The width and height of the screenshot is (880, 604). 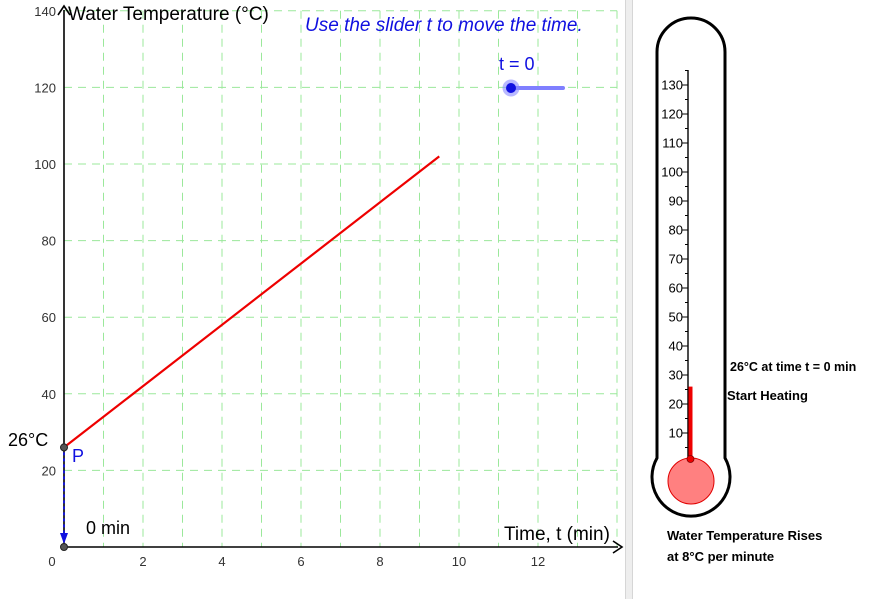 What do you see at coordinates (672, 143) in the screenshot?
I see `thermometer-scale-label: 110` at bounding box center [672, 143].